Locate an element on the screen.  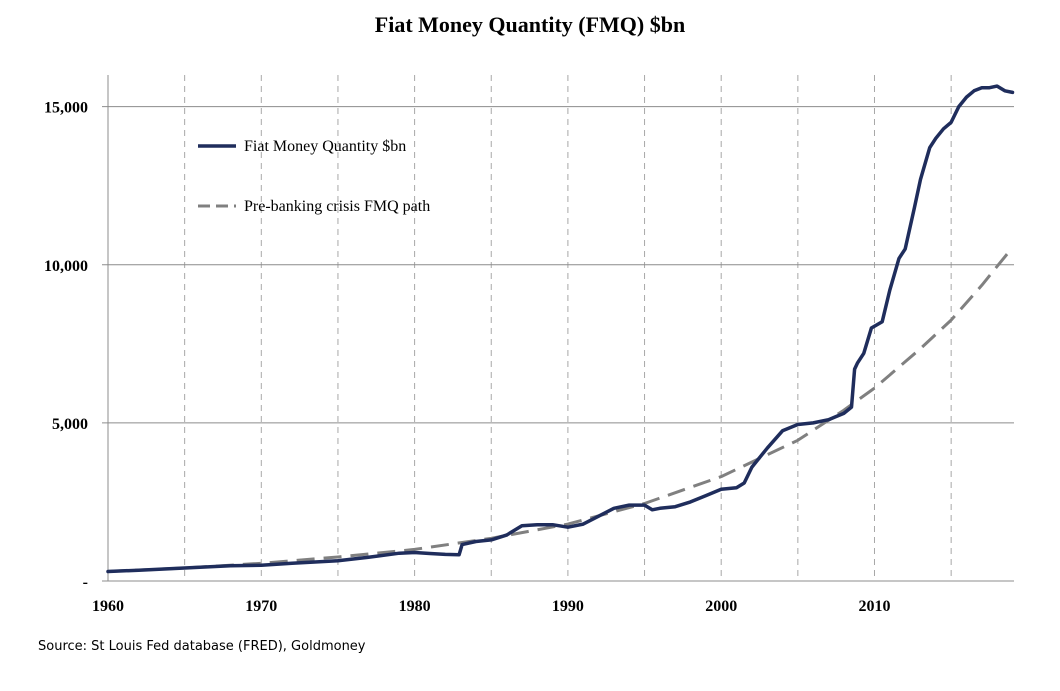
y-tick-label-15000: 15,000 is located at coordinates (66, 108).